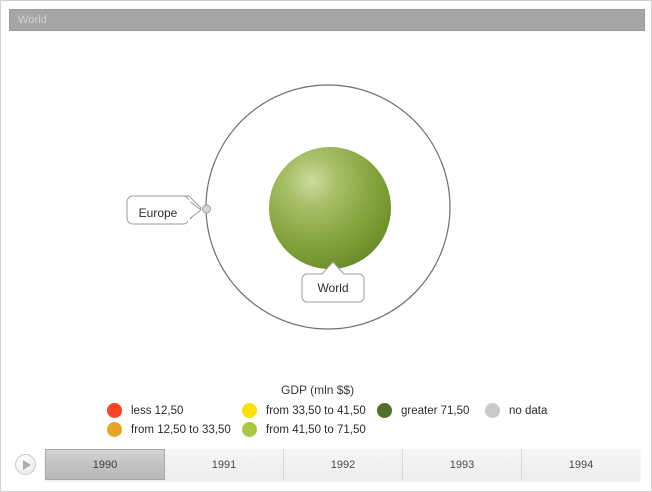 The width and height of the screenshot is (652, 492). I want to click on legend-item-label: greater 71,50, so click(435, 410).